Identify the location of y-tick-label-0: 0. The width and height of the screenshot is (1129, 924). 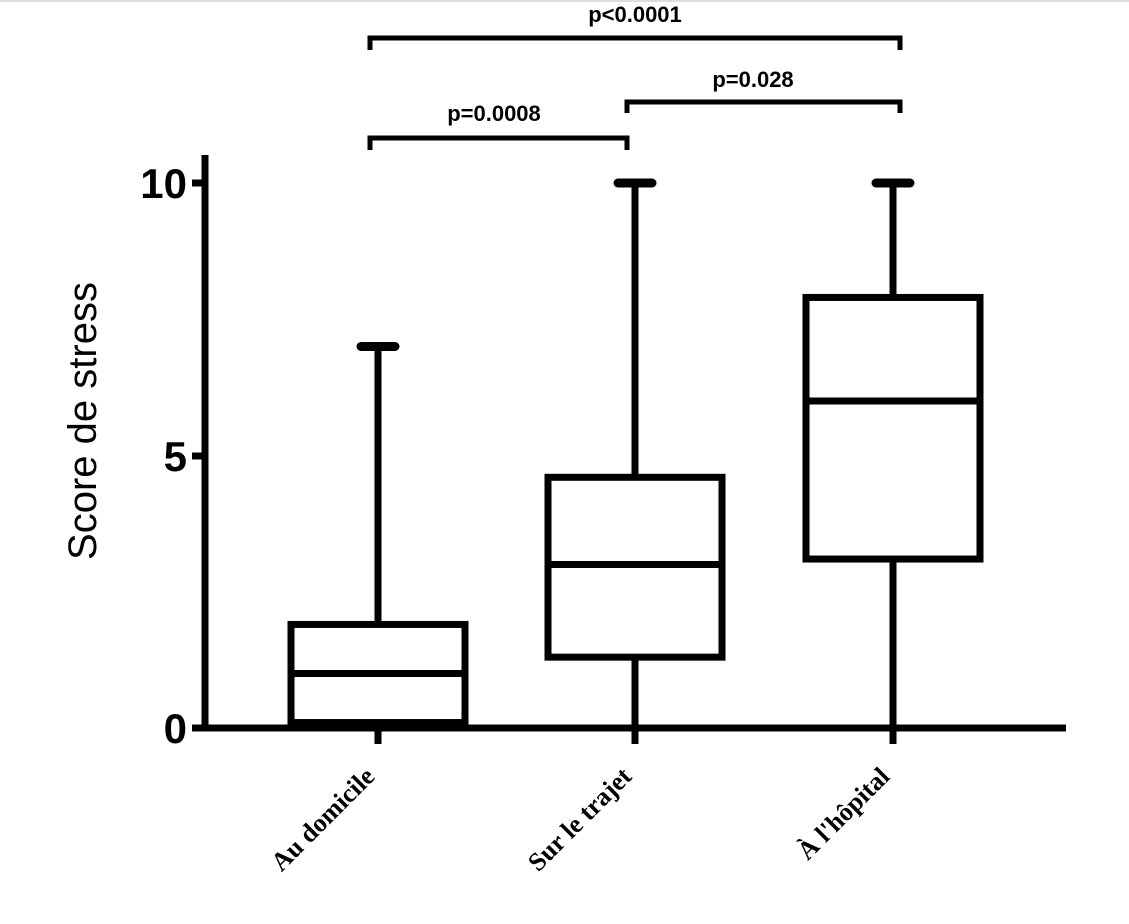
(175, 728).